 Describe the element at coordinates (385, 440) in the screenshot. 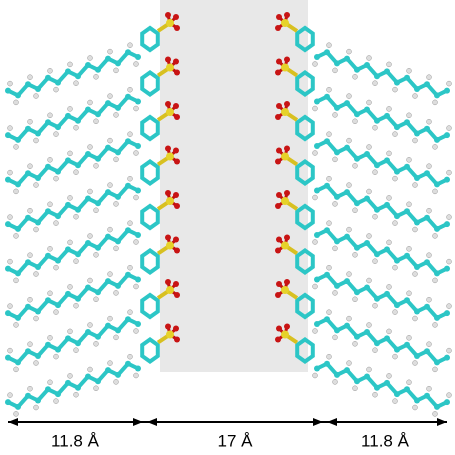

I see `dimension-label: 11.8 Å` at that location.